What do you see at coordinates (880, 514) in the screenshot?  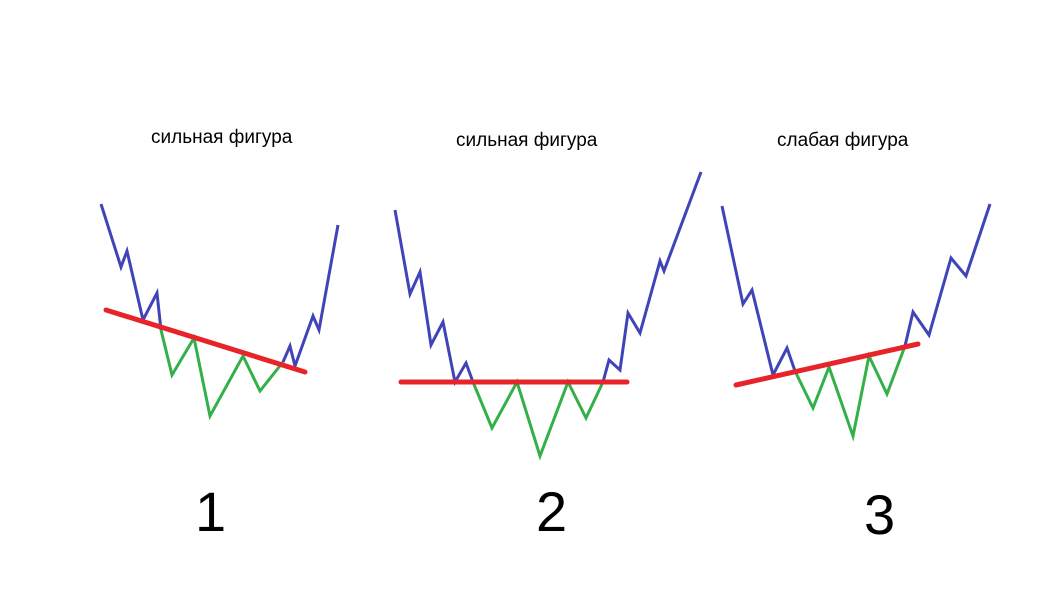 I see `figure-3-number: 3` at bounding box center [880, 514].